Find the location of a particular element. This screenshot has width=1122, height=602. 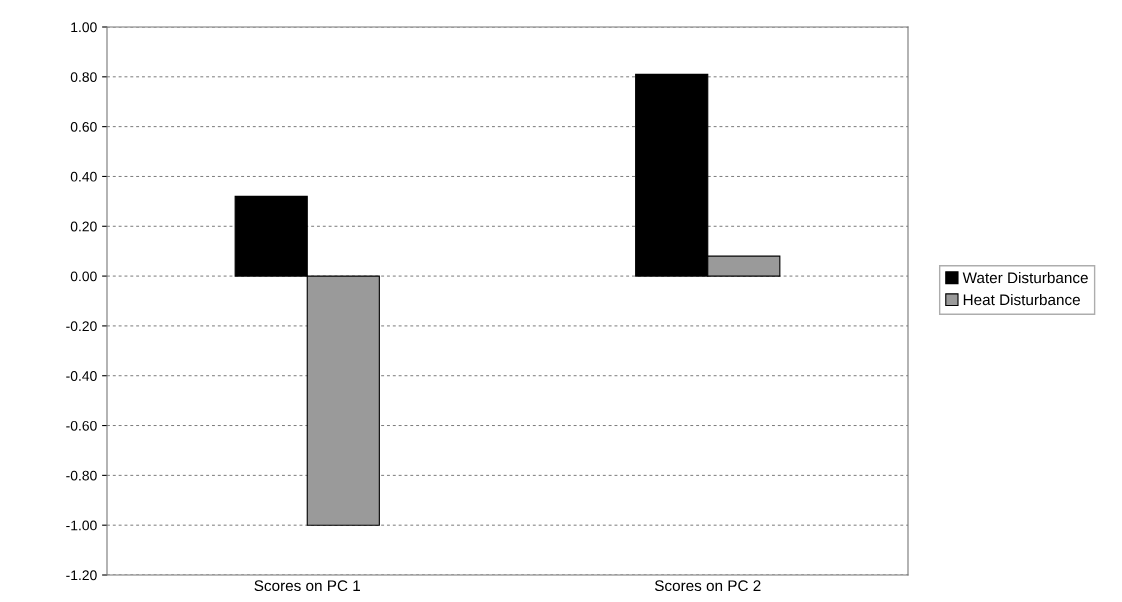

legend-label: Heat Disturbance is located at coordinates (1021, 299).